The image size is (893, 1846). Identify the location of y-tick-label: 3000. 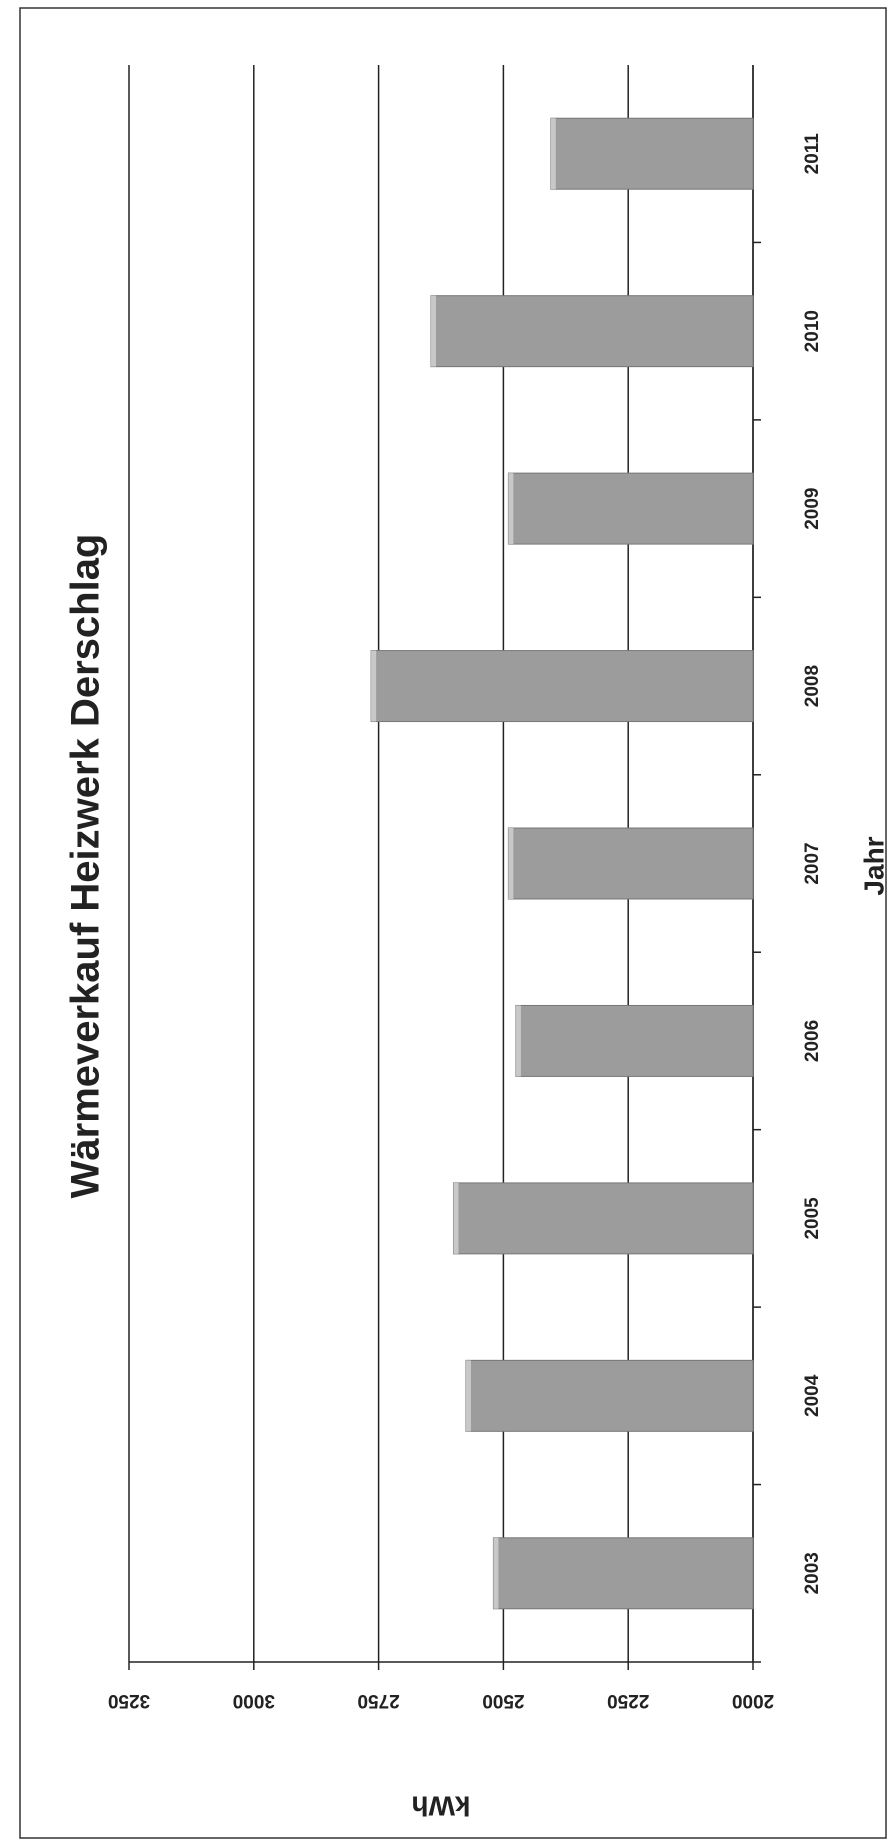
(254, 1700).